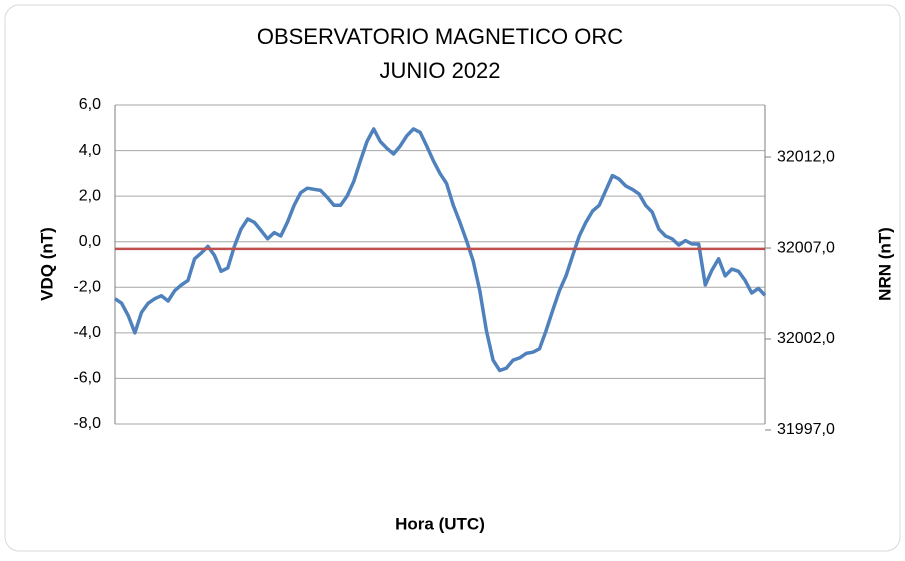  What do you see at coordinates (806, 156) in the screenshot?
I see `y2-tick-label: 32012,0` at bounding box center [806, 156].